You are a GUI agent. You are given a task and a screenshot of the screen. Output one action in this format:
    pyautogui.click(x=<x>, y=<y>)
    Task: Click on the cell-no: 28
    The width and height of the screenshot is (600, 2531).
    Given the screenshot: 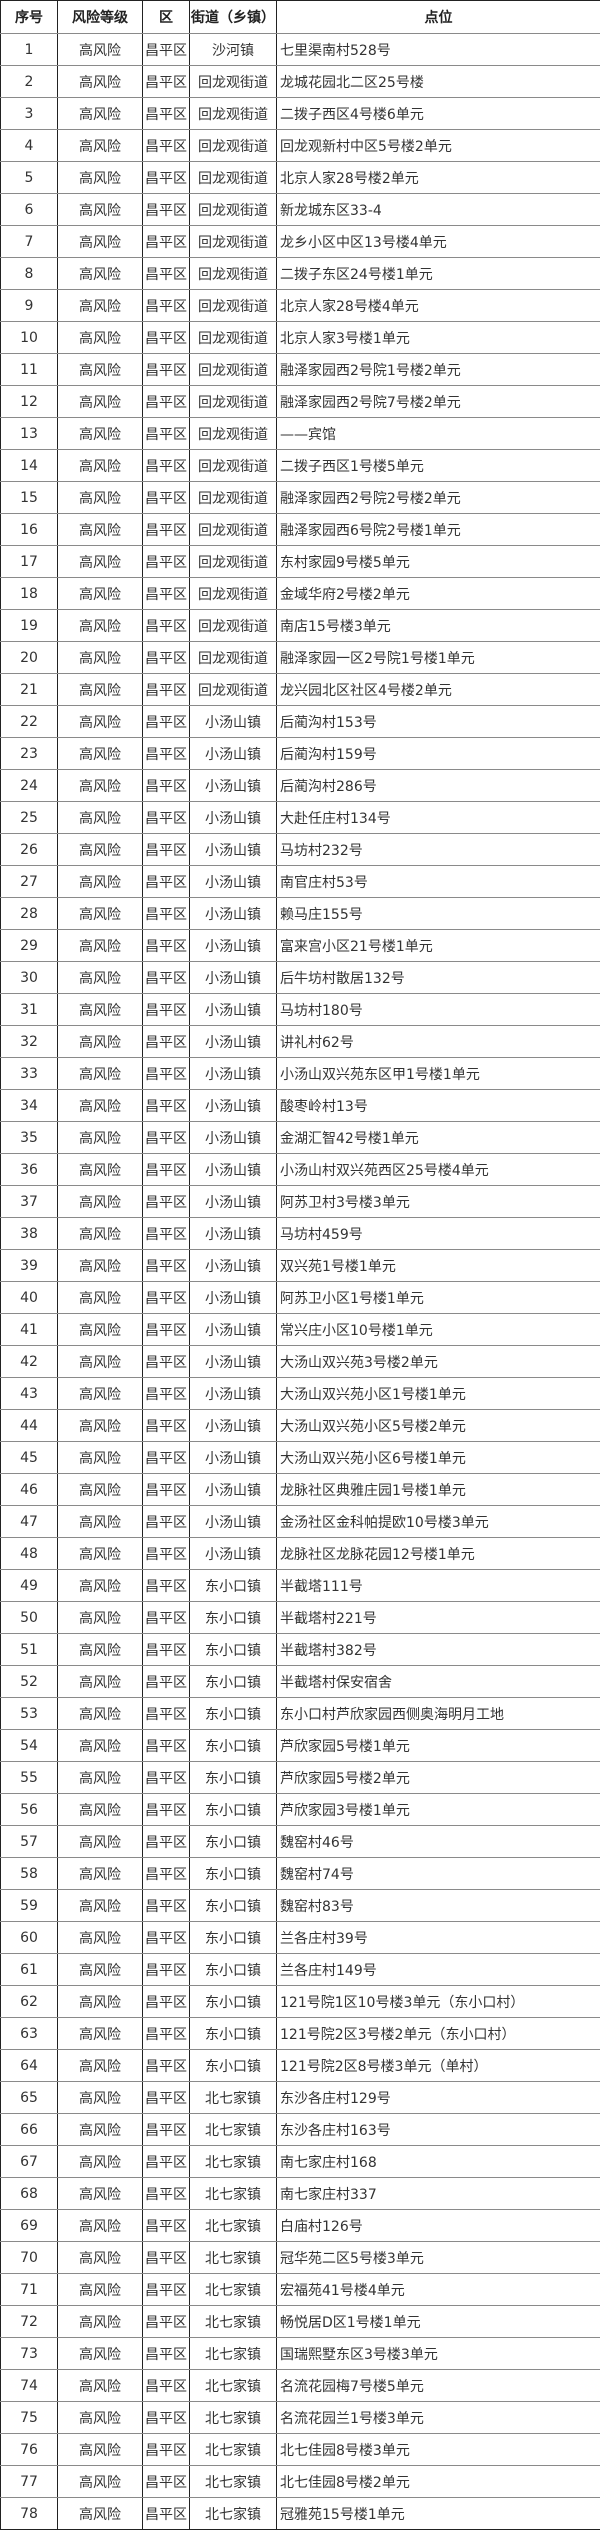 What is the action you would take?
    pyautogui.click(x=29, y=913)
    